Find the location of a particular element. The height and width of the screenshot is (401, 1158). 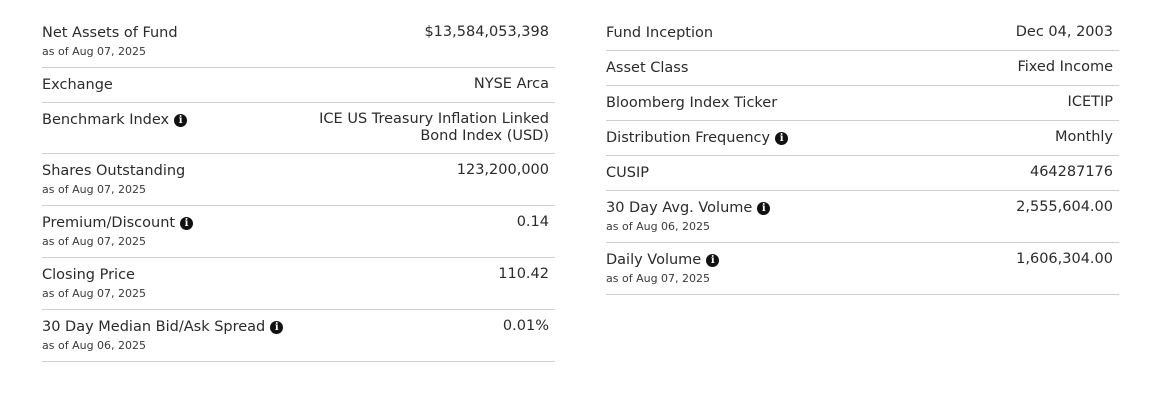

fact-label: Distribution Frequency is located at coordinates (688, 138).